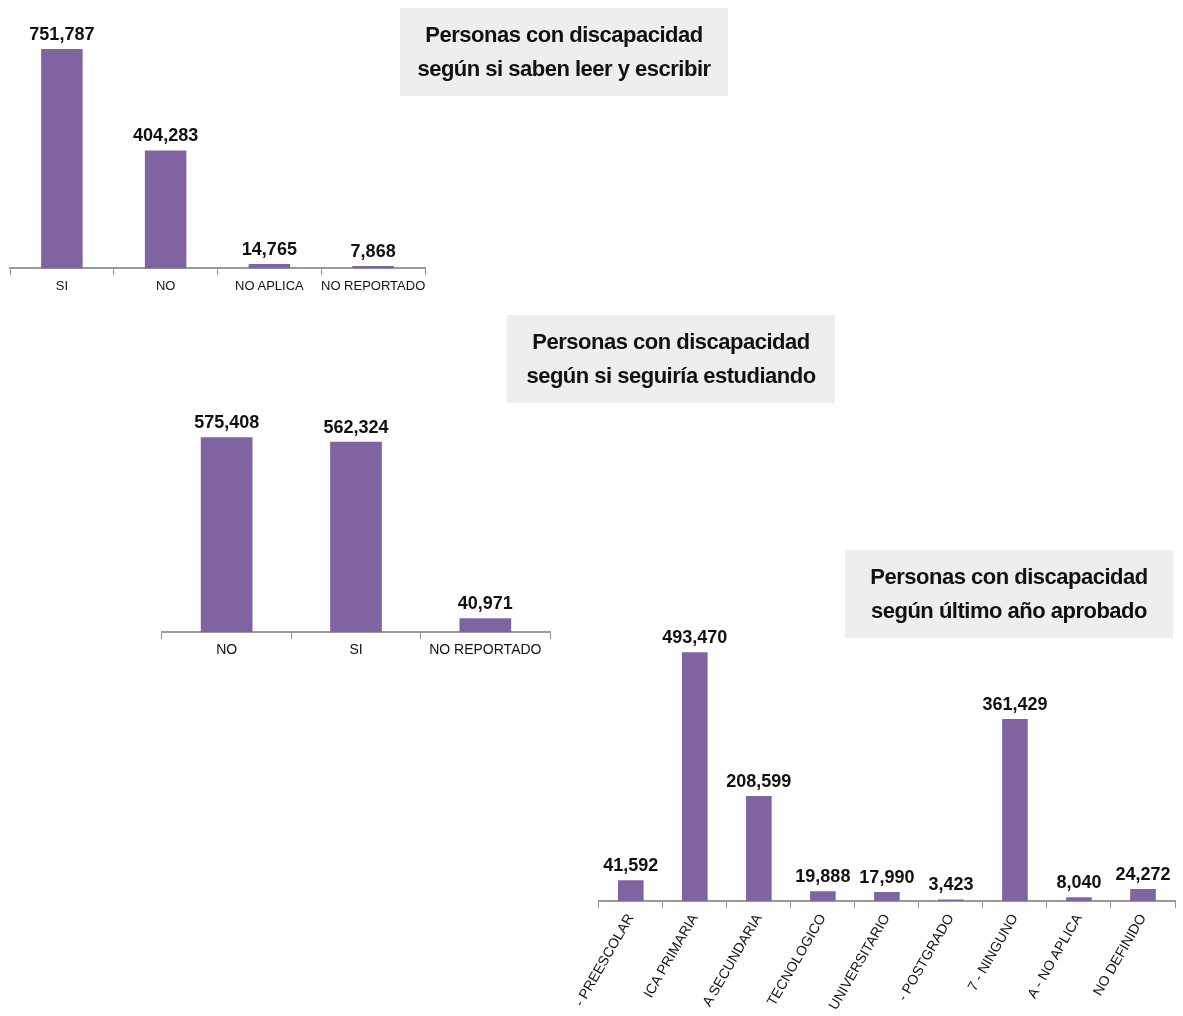 The image size is (1183, 1016). Describe the element at coordinates (227, 422) in the screenshot. I see `data-label: 575,408` at that location.